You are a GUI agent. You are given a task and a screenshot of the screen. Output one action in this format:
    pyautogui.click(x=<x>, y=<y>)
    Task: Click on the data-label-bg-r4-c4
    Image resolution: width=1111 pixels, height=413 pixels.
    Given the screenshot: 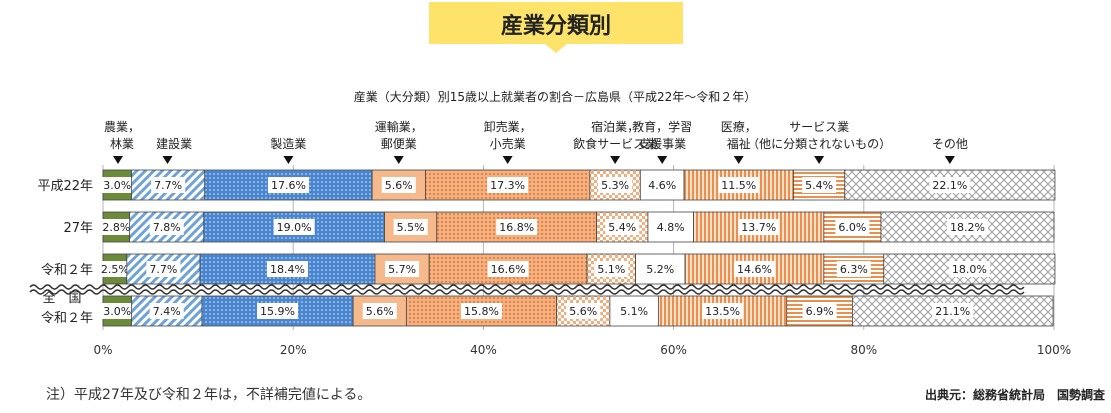 What is the action you would take?
    pyautogui.click(x=379, y=311)
    